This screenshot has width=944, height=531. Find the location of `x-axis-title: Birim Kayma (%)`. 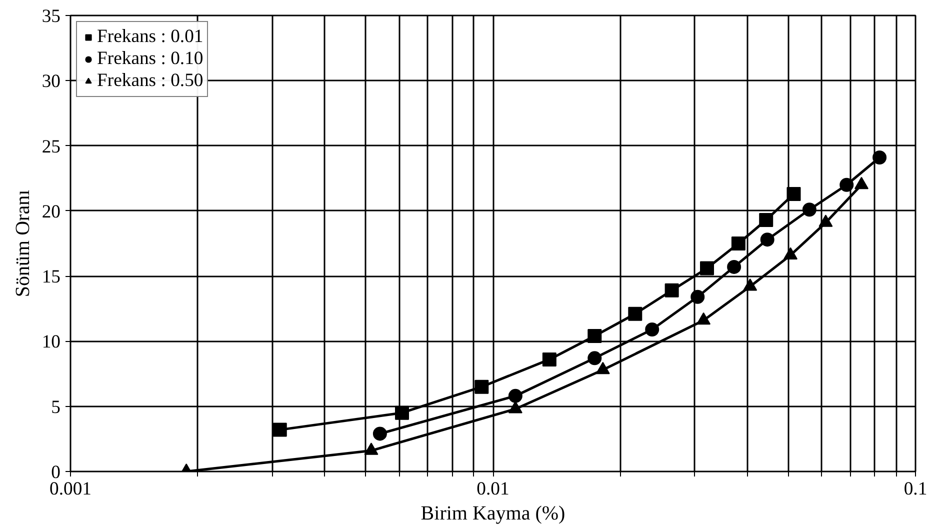

x-axis-title: Birim Kayma (%) is located at coordinates (493, 513).